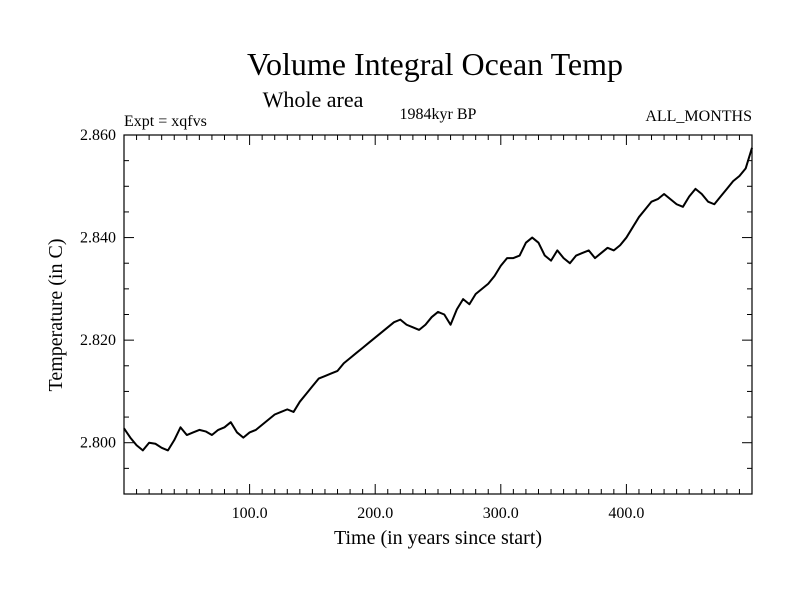 Image resolution: width=800 pixels, height=600 pixels. What do you see at coordinates (698, 116) in the screenshot?
I see `months-label: ALL_MONTHS` at bounding box center [698, 116].